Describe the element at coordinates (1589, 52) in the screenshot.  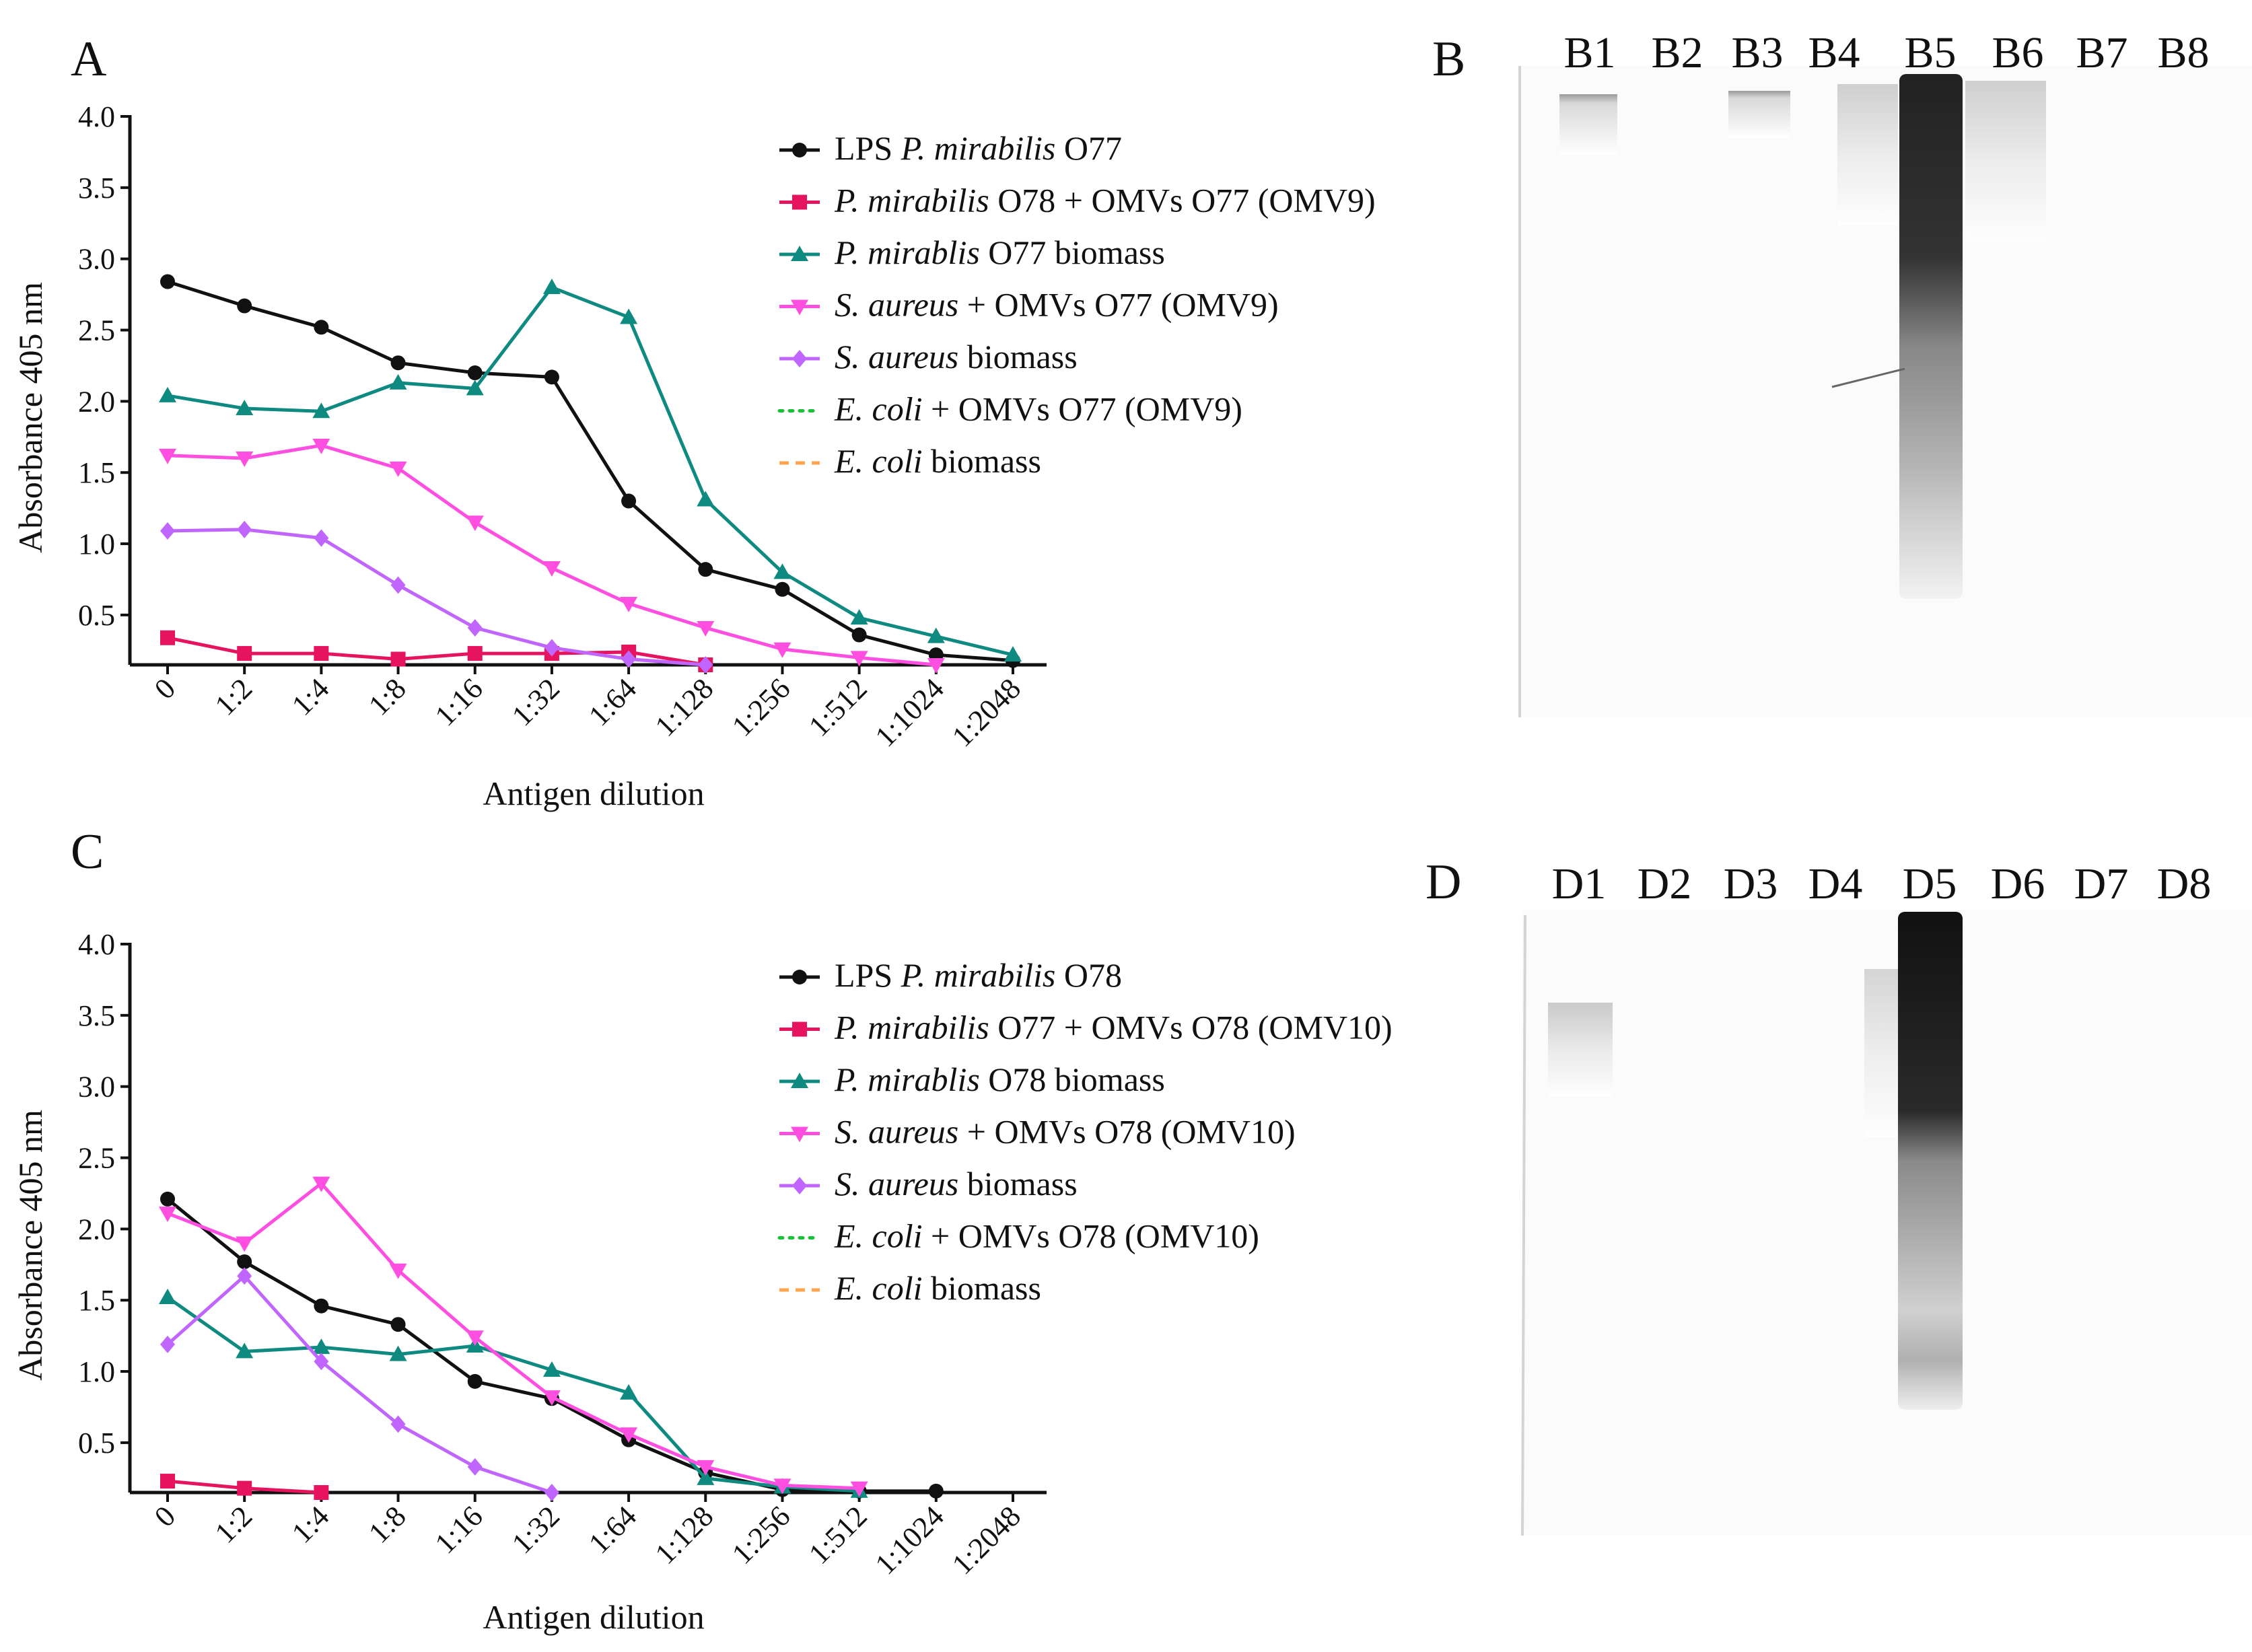
I see `lane-label: B1` at that location.